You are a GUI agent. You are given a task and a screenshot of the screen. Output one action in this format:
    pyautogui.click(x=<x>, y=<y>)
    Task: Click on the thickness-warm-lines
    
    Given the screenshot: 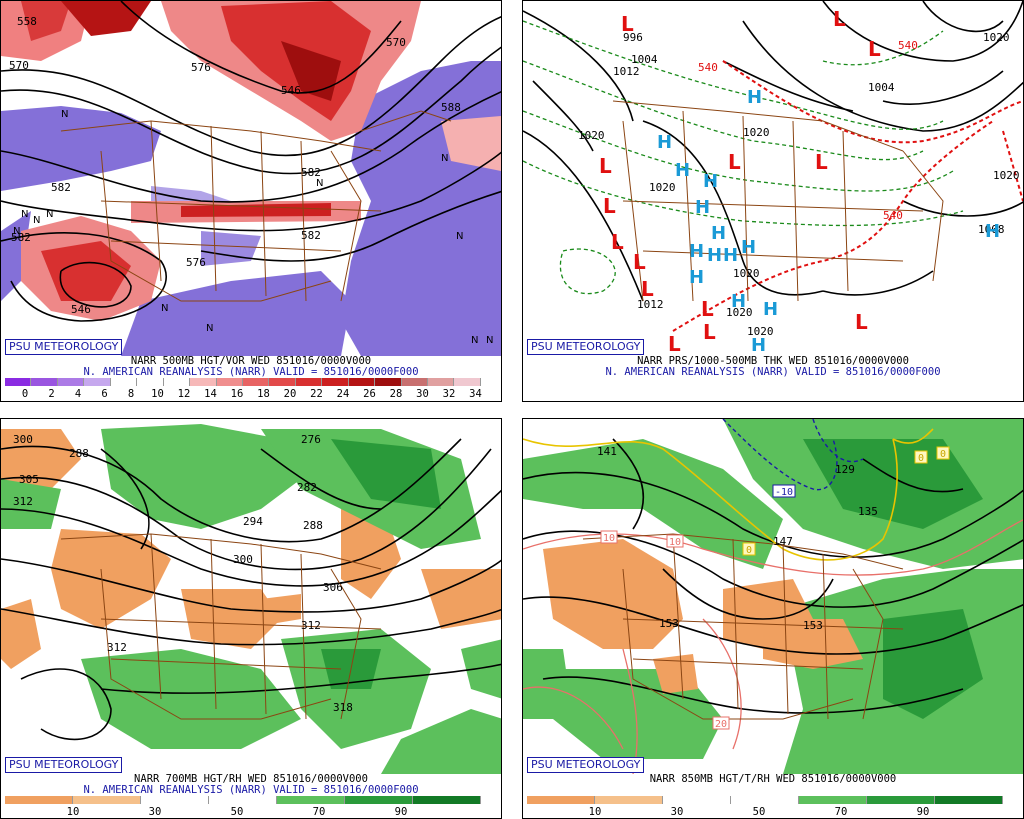 What is the action you would take?
    pyautogui.click(x=847, y=196)
    